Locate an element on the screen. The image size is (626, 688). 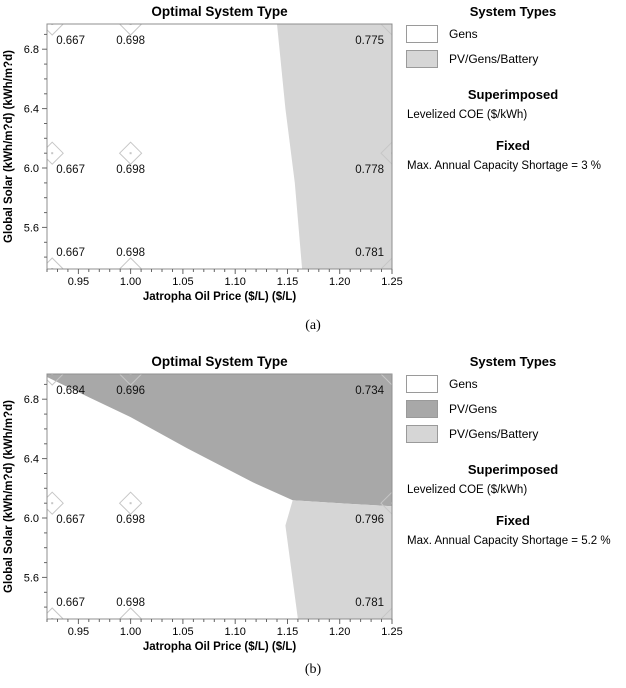
legend-swatch-pv-gens is located at coordinates (422, 408).